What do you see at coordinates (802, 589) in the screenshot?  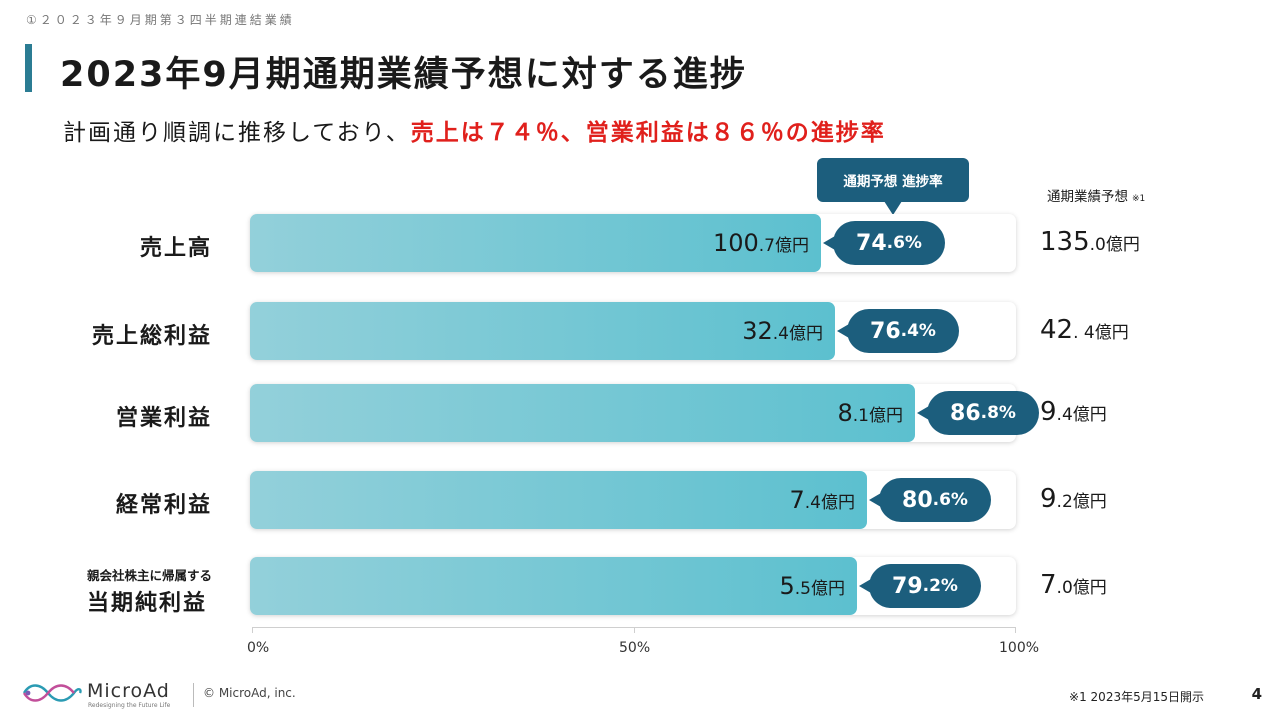 I see `bar-value-dec: .5` at bounding box center [802, 589].